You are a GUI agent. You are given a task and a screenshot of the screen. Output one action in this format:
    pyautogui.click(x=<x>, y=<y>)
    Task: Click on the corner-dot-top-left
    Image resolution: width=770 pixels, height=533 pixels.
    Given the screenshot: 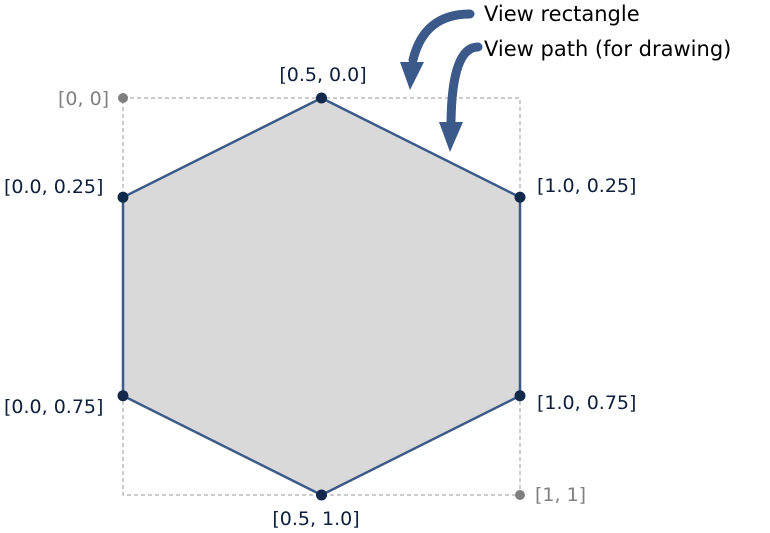 What is the action you would take?
    pyautogui.click(x=123, y=98)
    